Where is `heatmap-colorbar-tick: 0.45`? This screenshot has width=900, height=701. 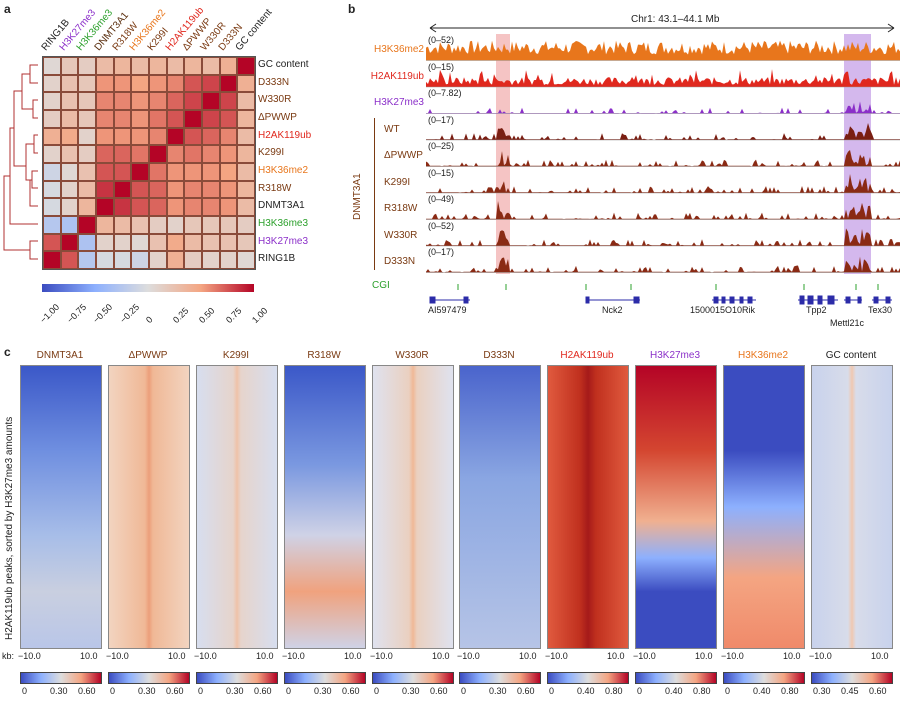
heatmap-colorbar-tick: 0.45 is located at coordinates (850, 691).